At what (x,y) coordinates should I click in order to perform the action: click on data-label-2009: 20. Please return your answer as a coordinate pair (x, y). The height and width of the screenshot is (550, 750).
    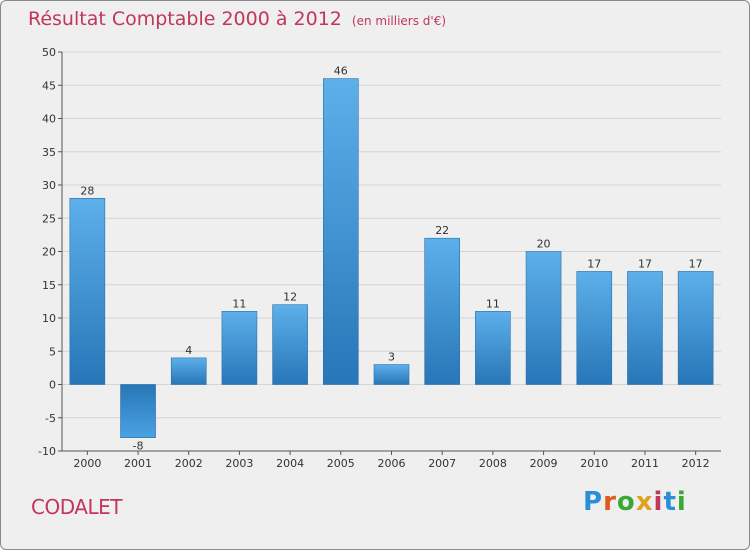
    Looking at the image, I should click on (544, 244).